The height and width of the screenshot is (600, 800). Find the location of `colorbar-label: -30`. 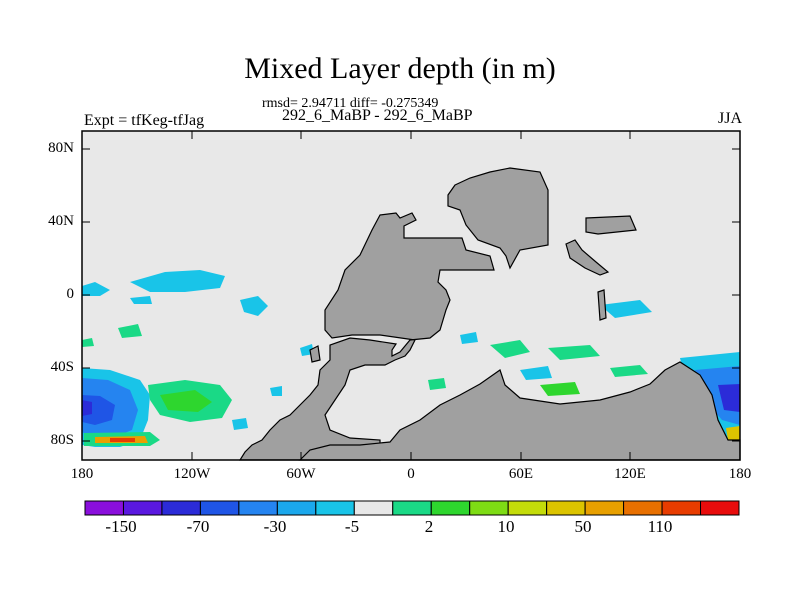

colorbar-label: -30 is located at coordinates (275, 526).